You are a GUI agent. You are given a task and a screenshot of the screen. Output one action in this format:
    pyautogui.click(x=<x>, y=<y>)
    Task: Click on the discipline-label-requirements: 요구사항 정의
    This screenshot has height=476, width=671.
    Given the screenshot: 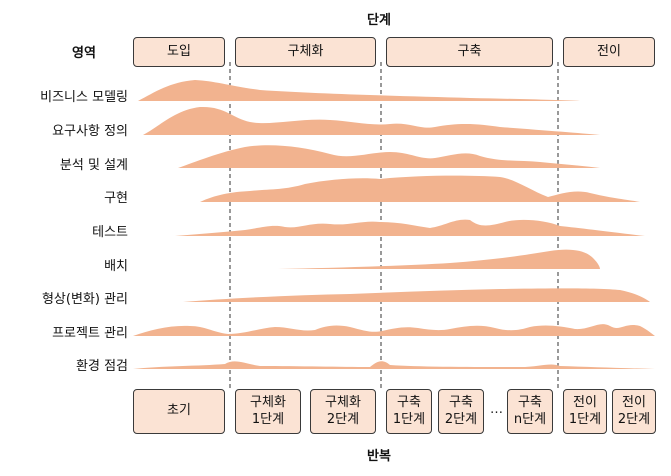 What is the action you would take?
    pyautogui.click(x=90, y=131)
    